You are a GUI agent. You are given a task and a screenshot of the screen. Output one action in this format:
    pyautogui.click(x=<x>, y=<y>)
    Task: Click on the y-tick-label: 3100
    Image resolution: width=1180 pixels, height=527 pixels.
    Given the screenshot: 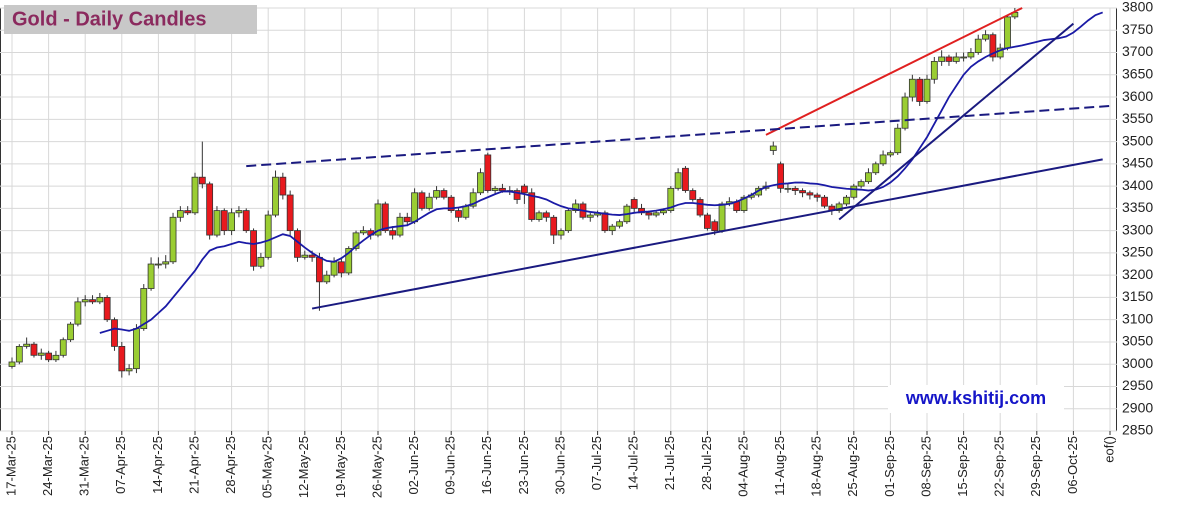 What is the action you would take?
    pyautogui.click(x=1137, y=318)
    